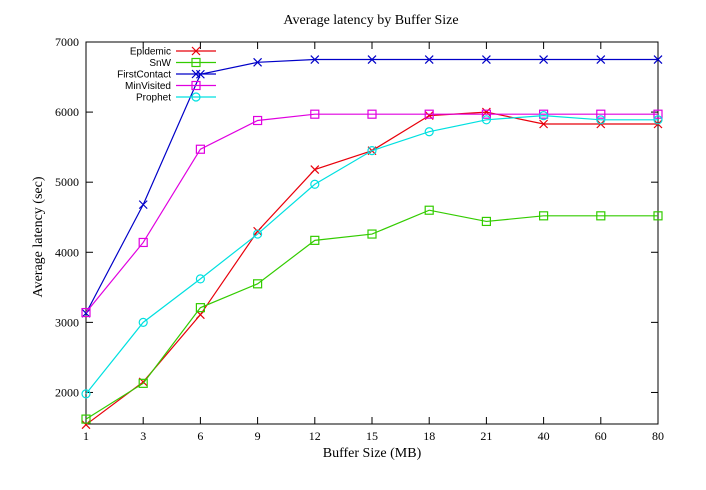 The width and height of the screenshot is (706, 490). Describe the element at coordinates (148, 86) in the screenshot. I see `legend-label: MinVisited` at that location.